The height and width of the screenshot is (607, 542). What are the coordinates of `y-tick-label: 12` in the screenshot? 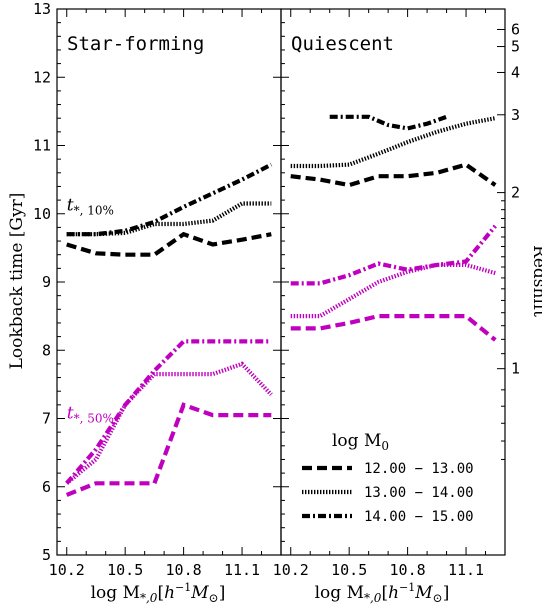 It's located at (42, 77).